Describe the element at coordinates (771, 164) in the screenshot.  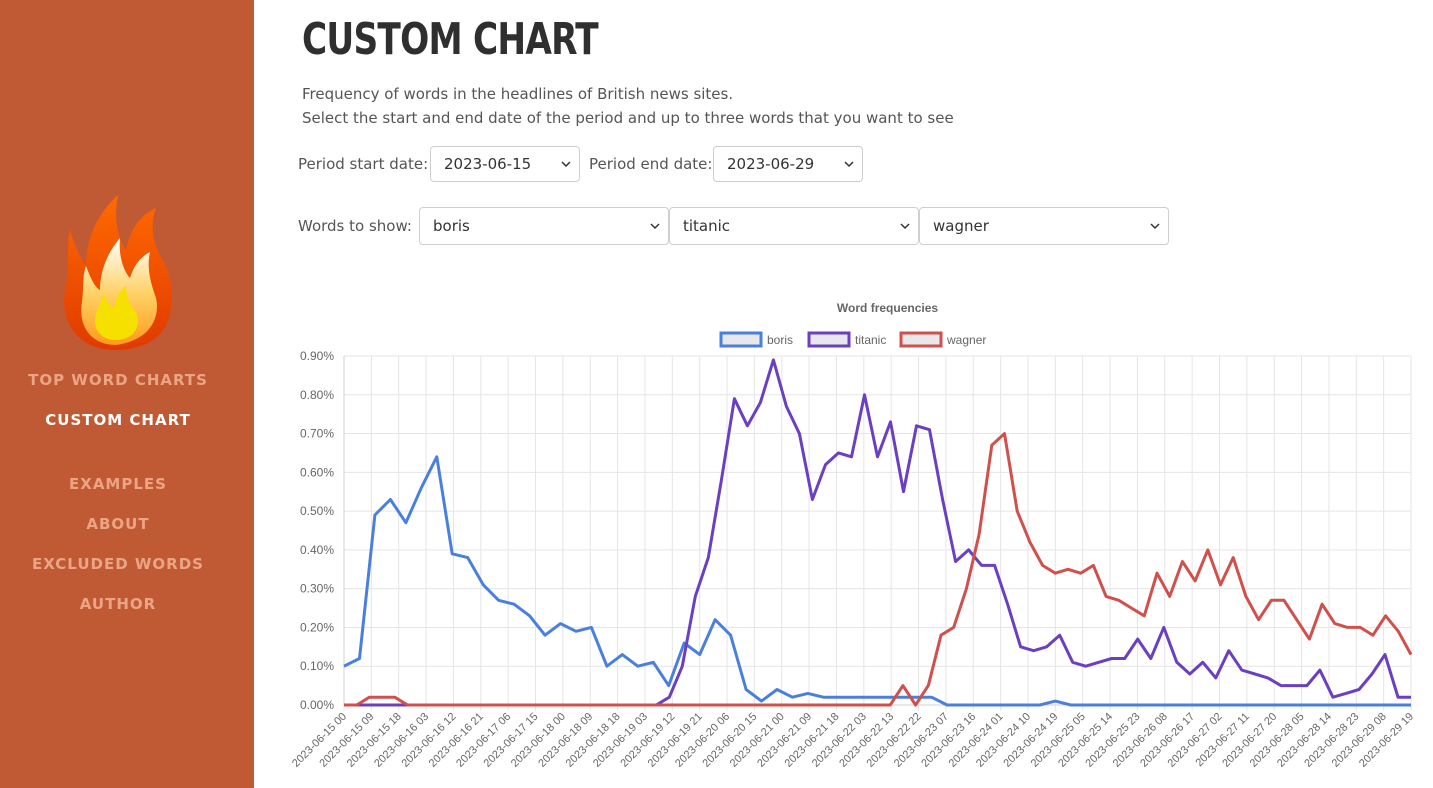
I see `end-date-value: 2023-06-29` at that location.